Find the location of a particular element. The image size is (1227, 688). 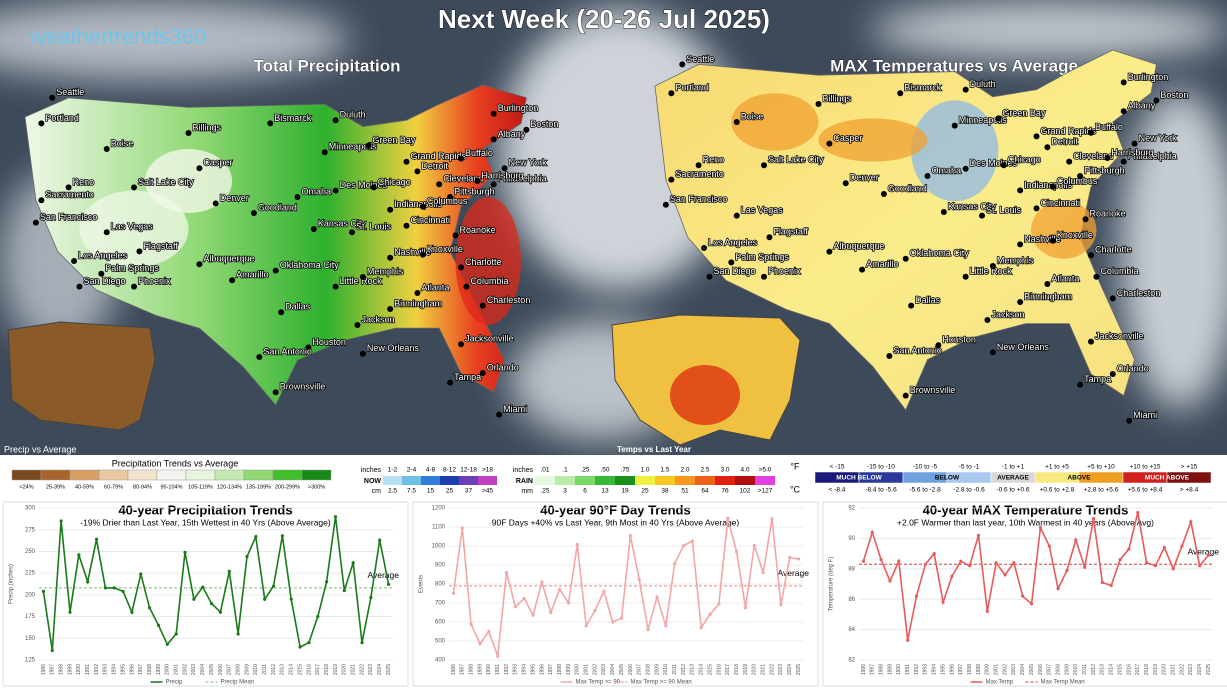

x-tick-label: 1996 is located at coordinates (132, 669).